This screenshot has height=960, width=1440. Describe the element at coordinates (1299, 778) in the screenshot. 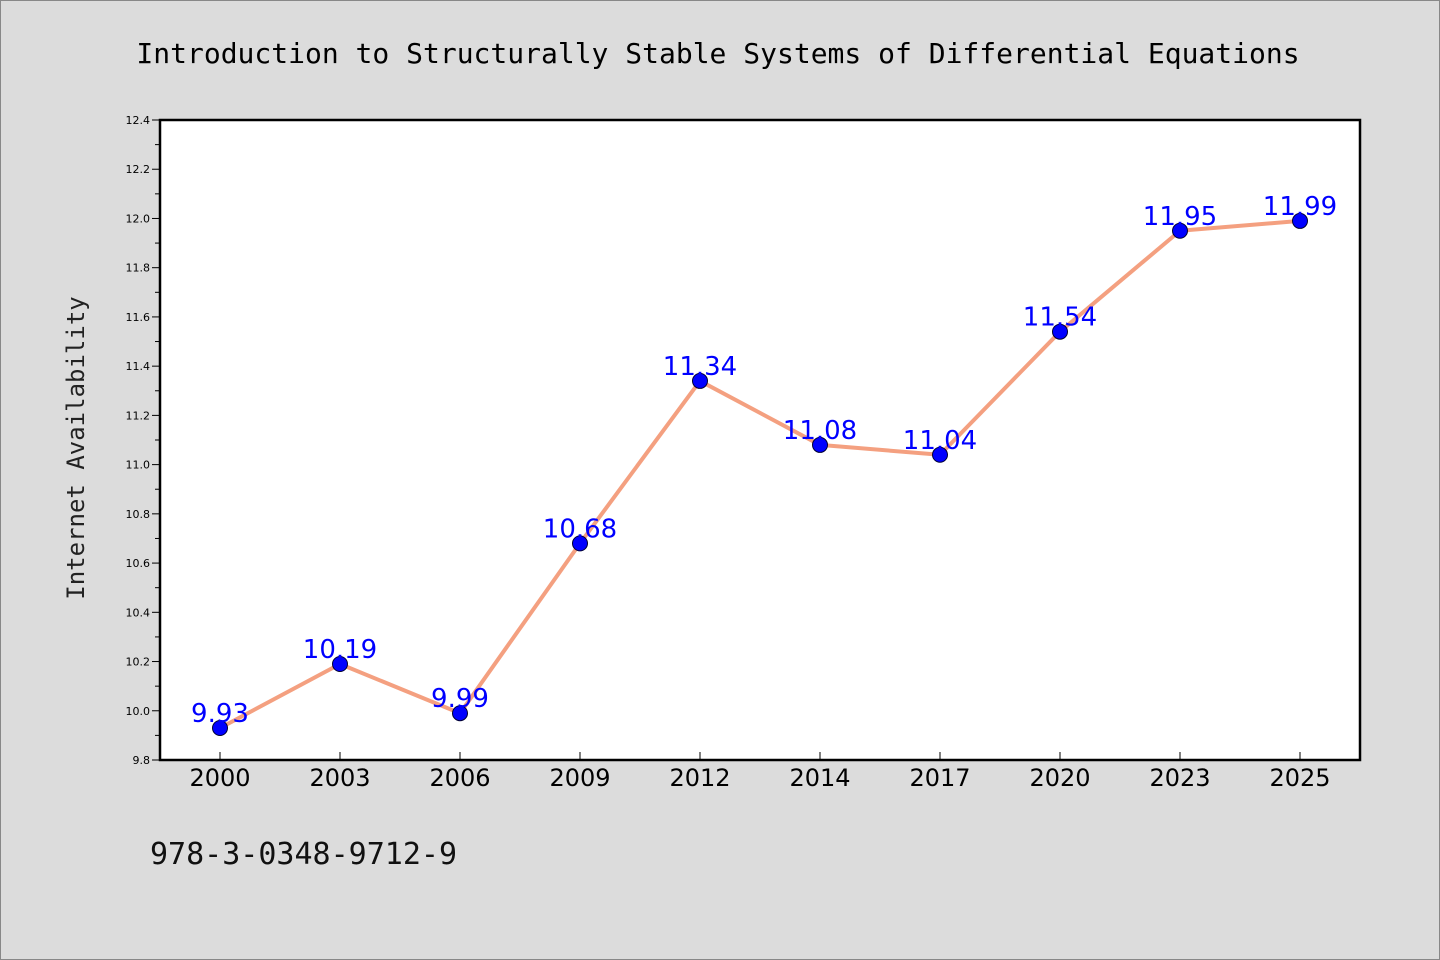

I see `x-tick-label: 2025` at that location.